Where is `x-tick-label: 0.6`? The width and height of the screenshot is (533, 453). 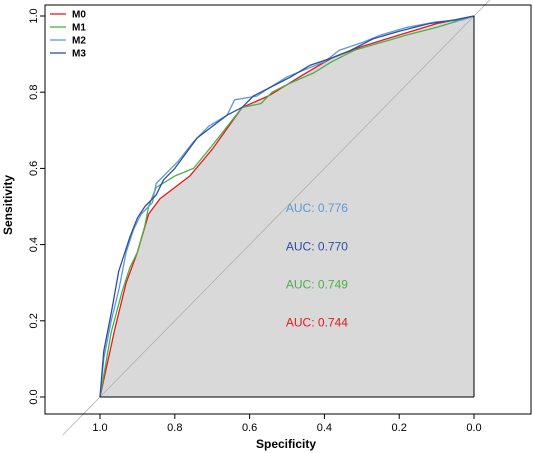
x-tick-label: 0.6 is located at coordinates (249, 428).